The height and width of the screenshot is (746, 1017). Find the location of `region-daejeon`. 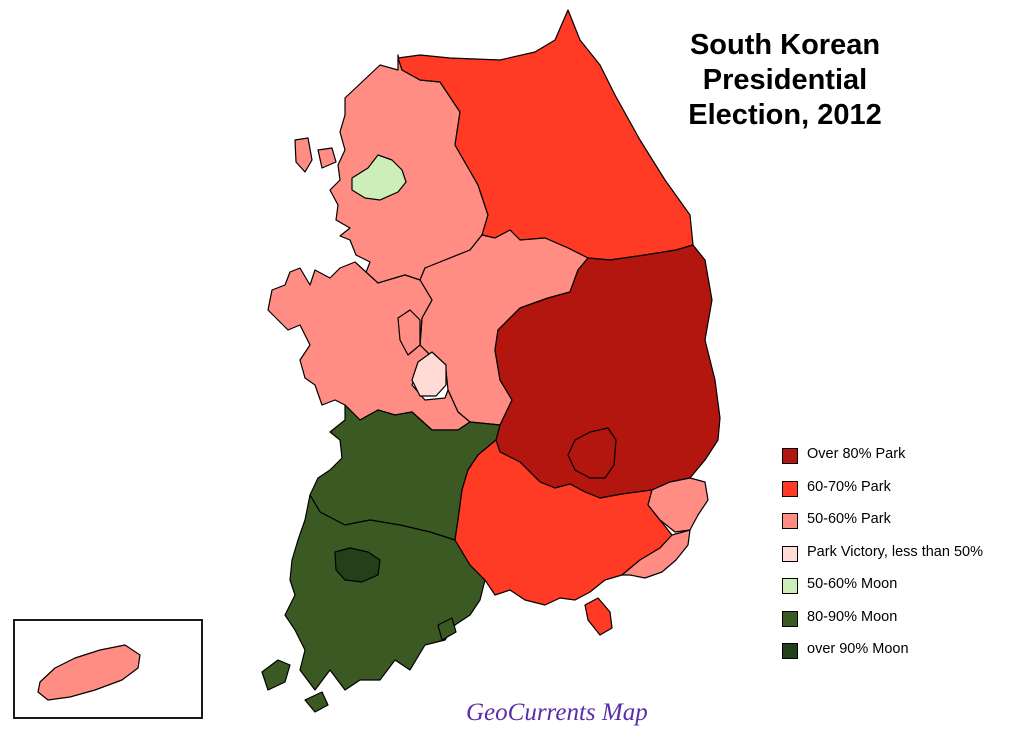

region-daejeon is located at coordinates (429, 374).